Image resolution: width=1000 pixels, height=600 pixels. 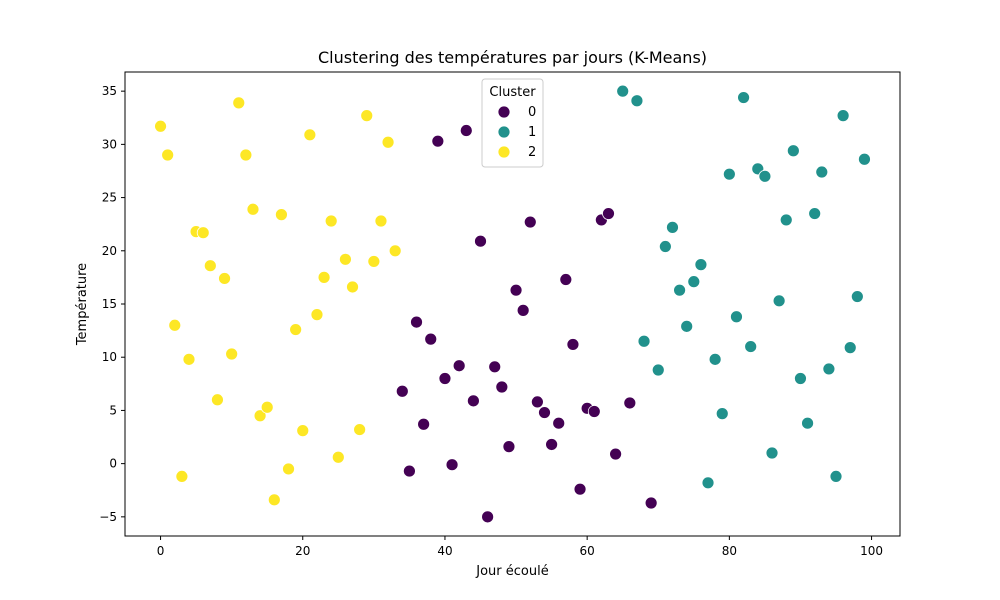 What do you see at coordinates (511, 571) in the screenshot?
I see `x-axis-title: Jour écoulé` at bounding box center [511, 571].